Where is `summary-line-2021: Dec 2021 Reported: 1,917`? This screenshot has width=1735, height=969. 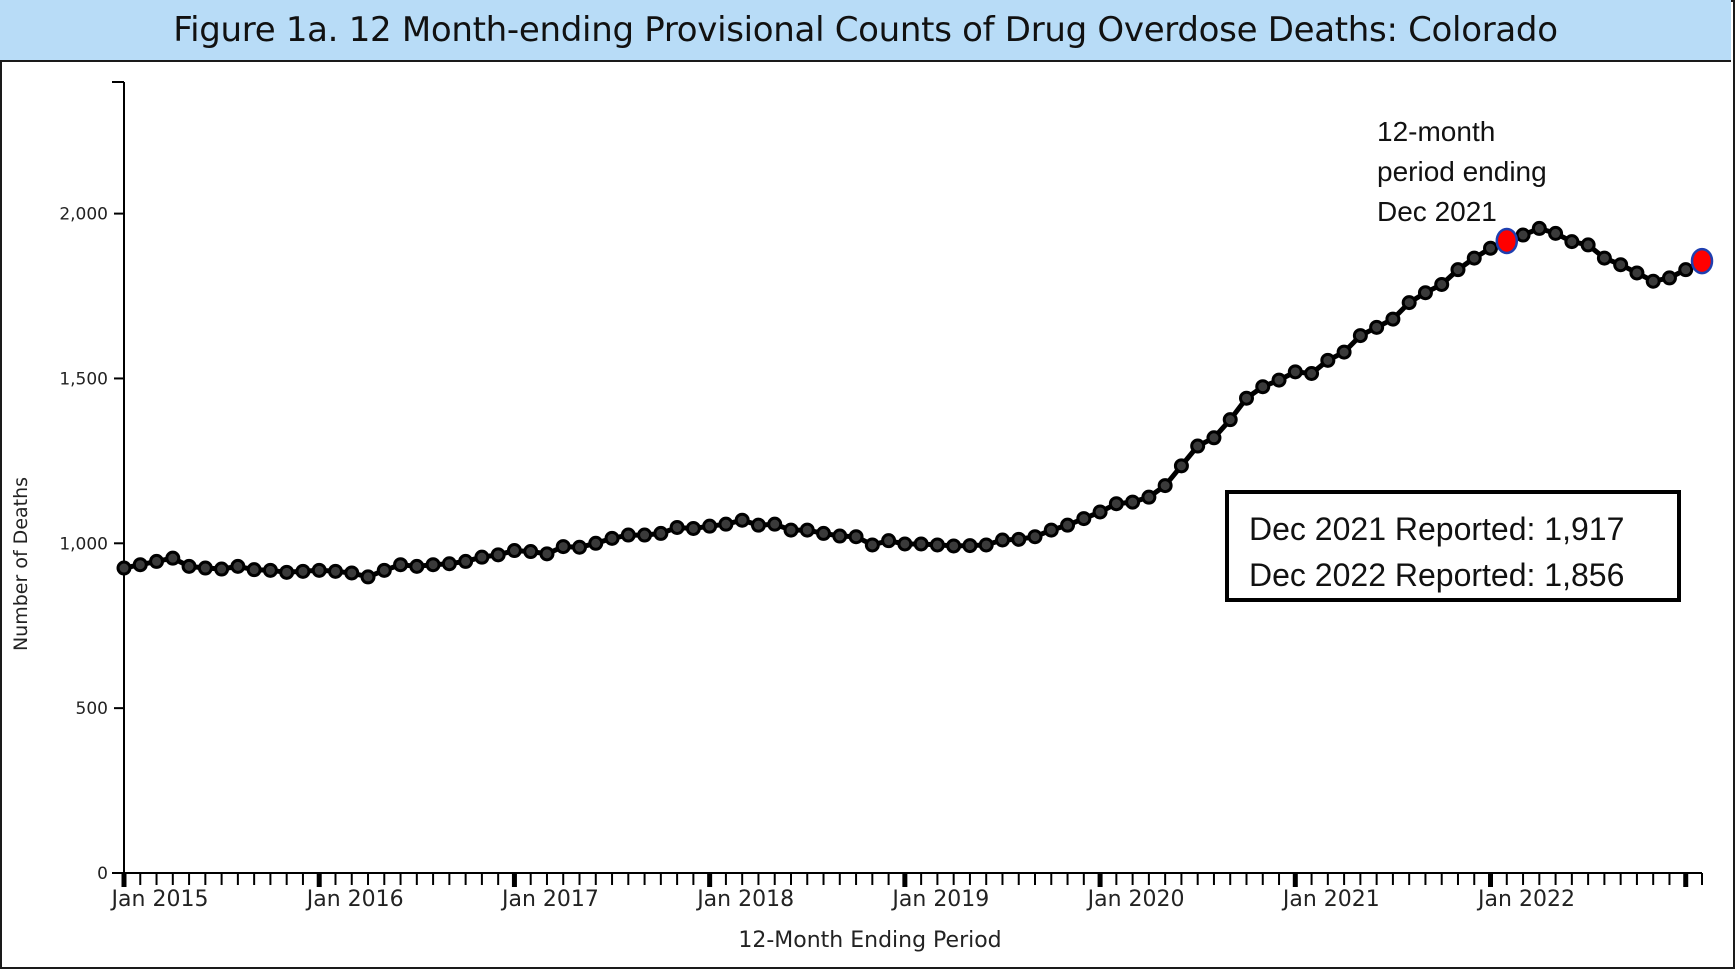
summary-line-2021: Dec 2021 Reported: 1,917 is located at coordinates (1437, 529).